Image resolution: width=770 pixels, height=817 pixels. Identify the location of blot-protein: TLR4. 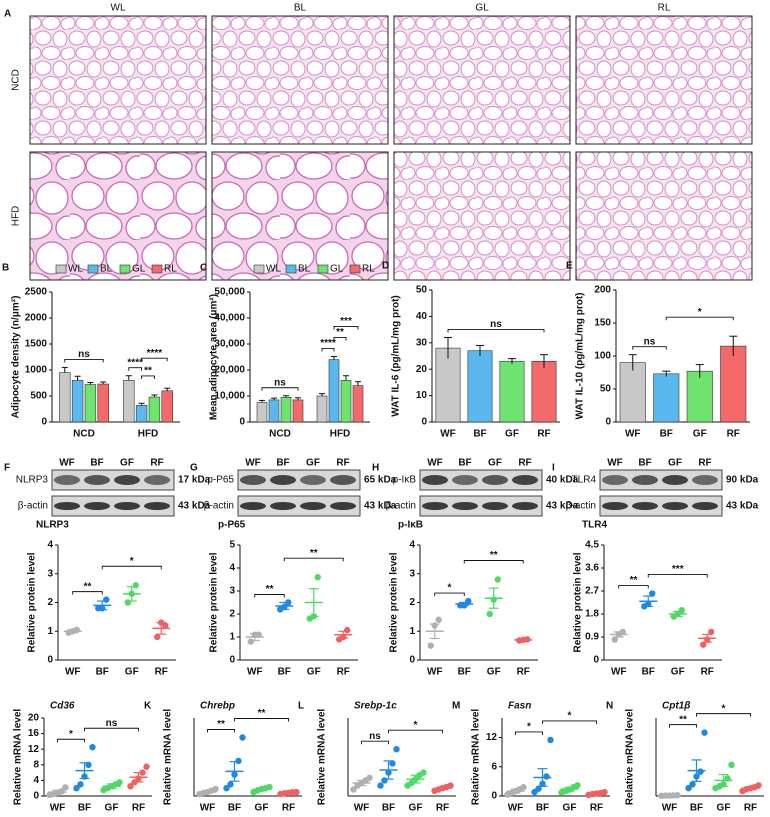
(584, 480).